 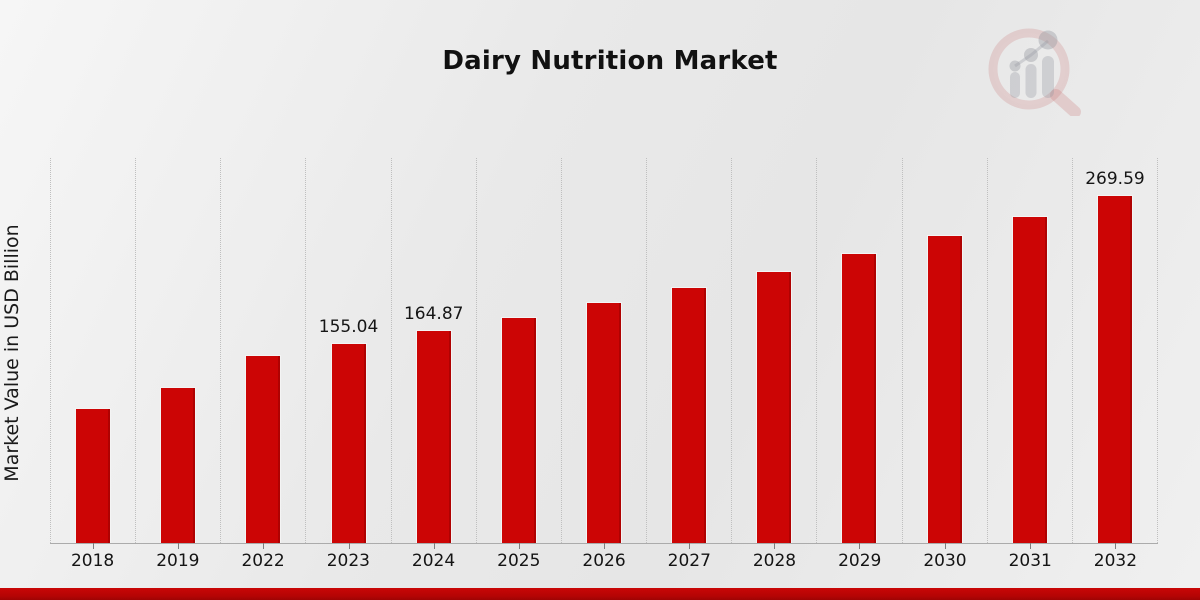 I want to click on plot-column-2025, so click(x=518, y=353).